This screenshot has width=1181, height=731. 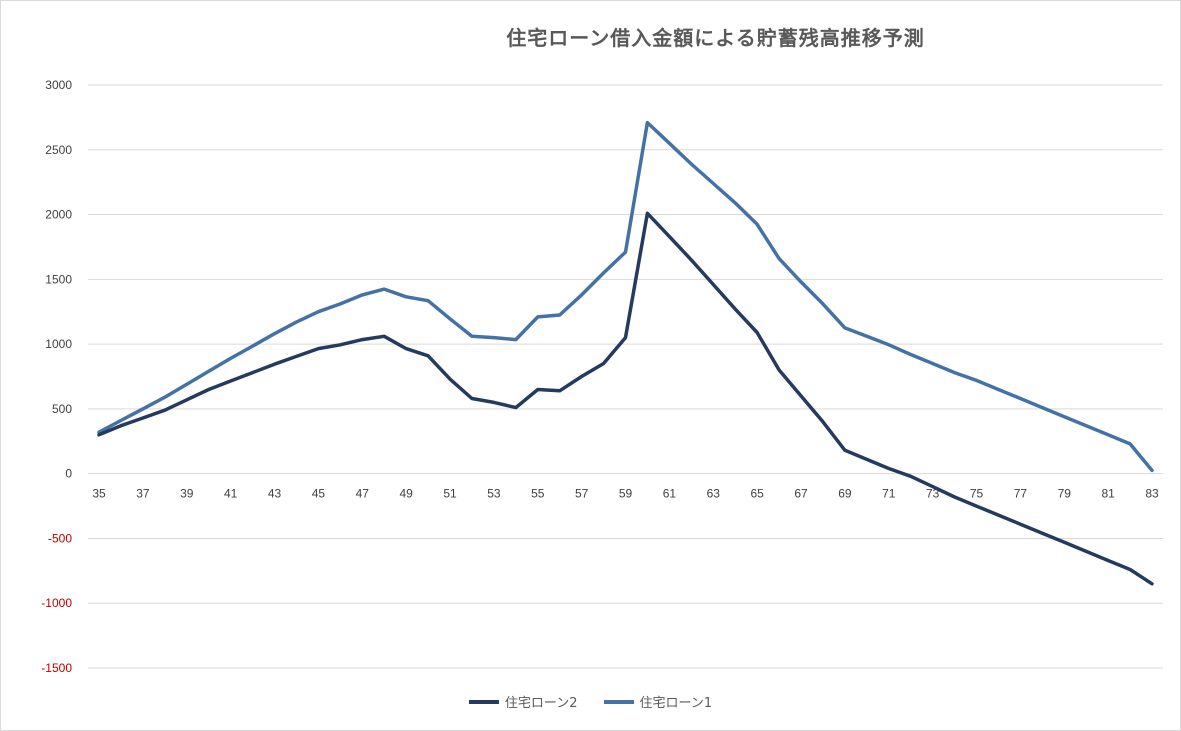 I want to click on x-tick-label: 63, so click(x=714, y=494).